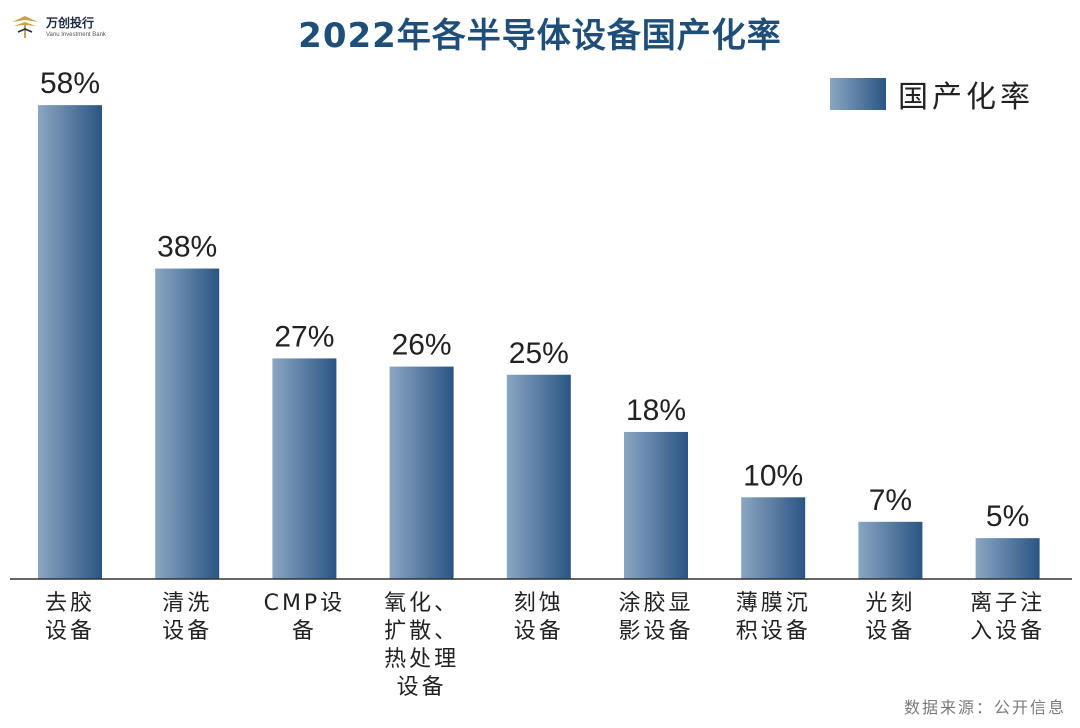  I want to click on category-label-6-line-1: 积设备, so click(773, 631).